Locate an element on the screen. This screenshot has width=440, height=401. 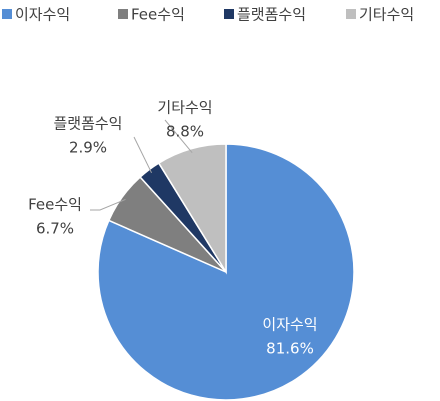
data-label-value: 6.7% is located at coordinates (55, 229).